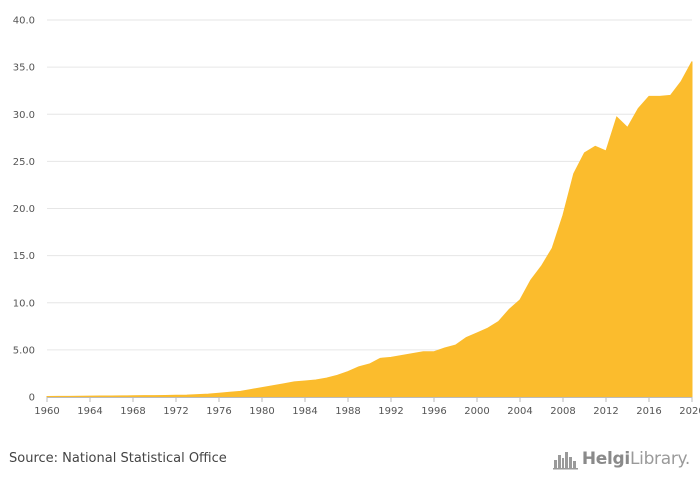 This screenshot has width=700, height=483. I want to click on x-tick-label: 1980, so click(261, 411).